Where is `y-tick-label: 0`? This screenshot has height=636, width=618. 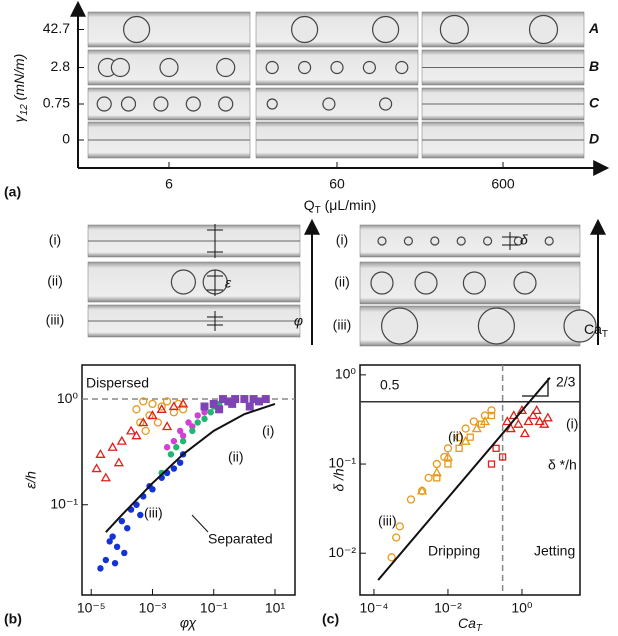
y-tick-label: 0 is located at coordinates (66, 139).